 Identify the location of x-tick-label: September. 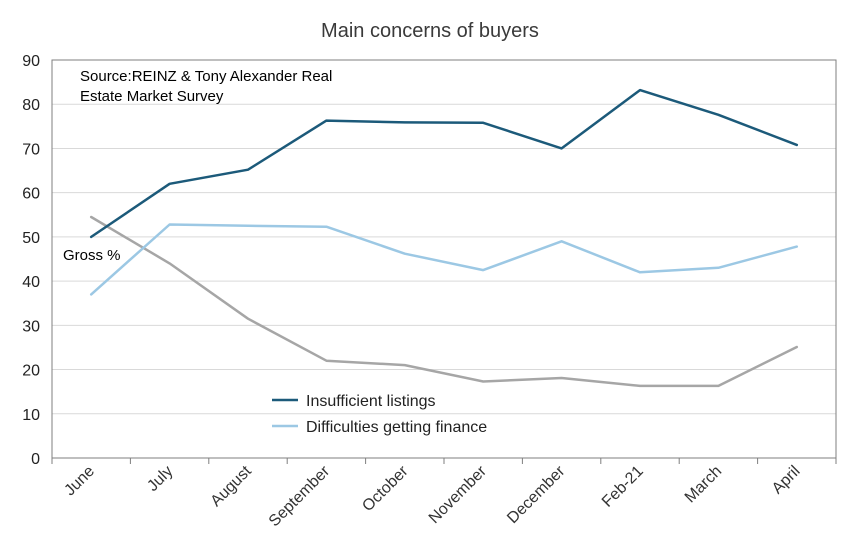
(300, 496).